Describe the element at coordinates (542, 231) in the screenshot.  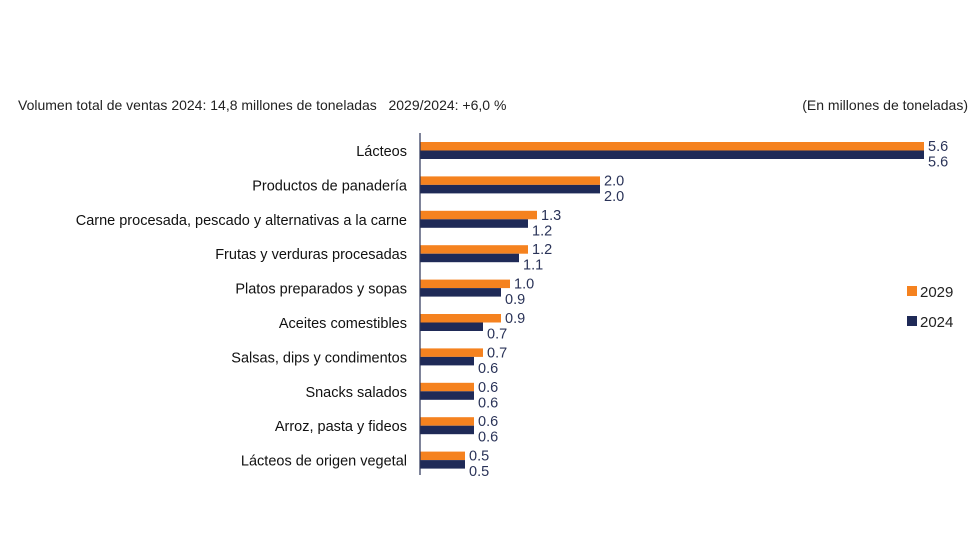
I see `data-label-2024: 1.2` at that location.